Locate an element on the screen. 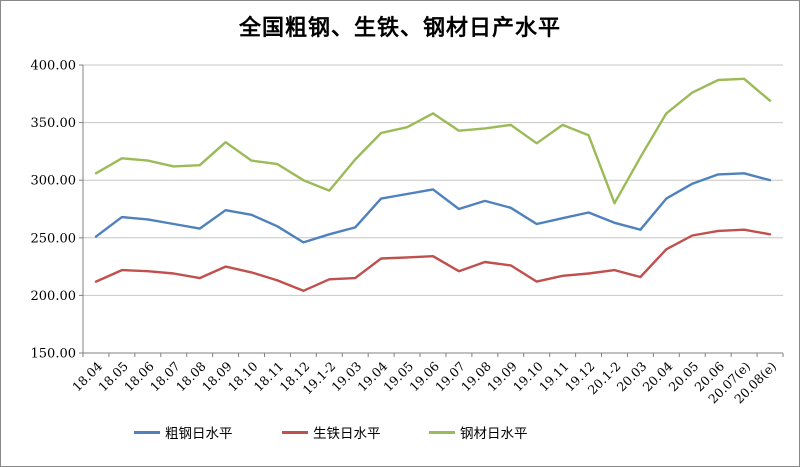  legend-swatch-steel-products is located at coordinates (442, 432).